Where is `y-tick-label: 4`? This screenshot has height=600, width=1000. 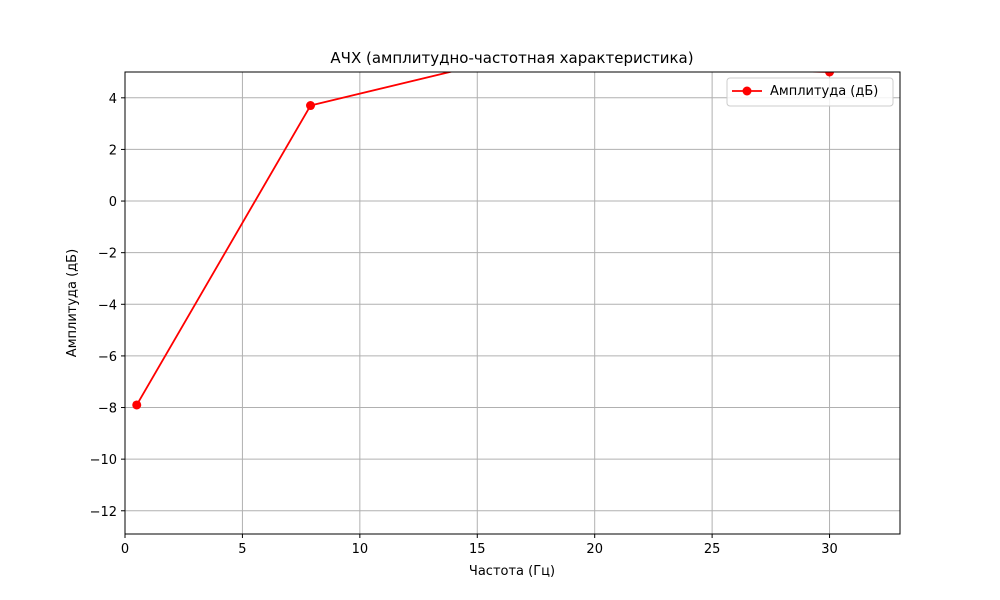
y-tick-label: 4 is located at coordinates (113, 99).